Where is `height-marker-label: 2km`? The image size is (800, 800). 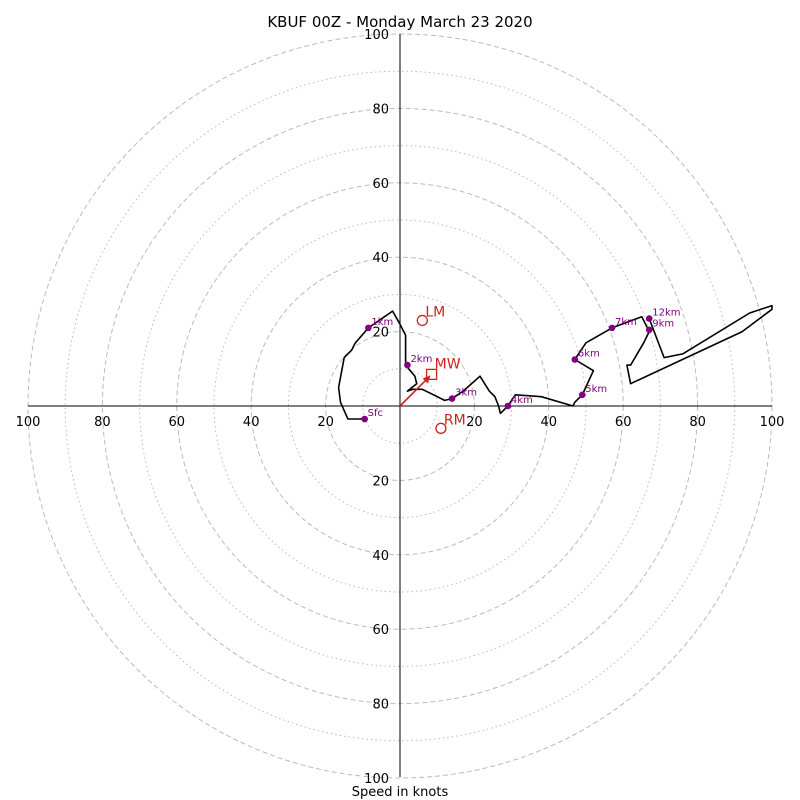
height-marker-label: 2km is located at coordinates (421, 359).